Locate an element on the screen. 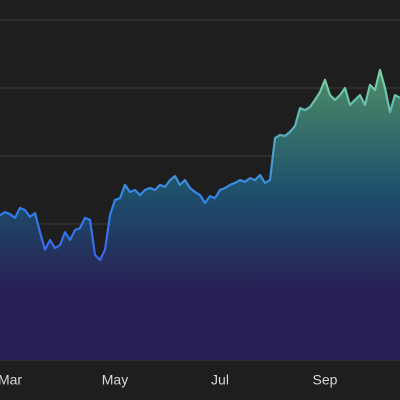 Image resolution: width=400 pixels, height=400 pixels. x-tick-label: May is located at coordinates (115, 380).